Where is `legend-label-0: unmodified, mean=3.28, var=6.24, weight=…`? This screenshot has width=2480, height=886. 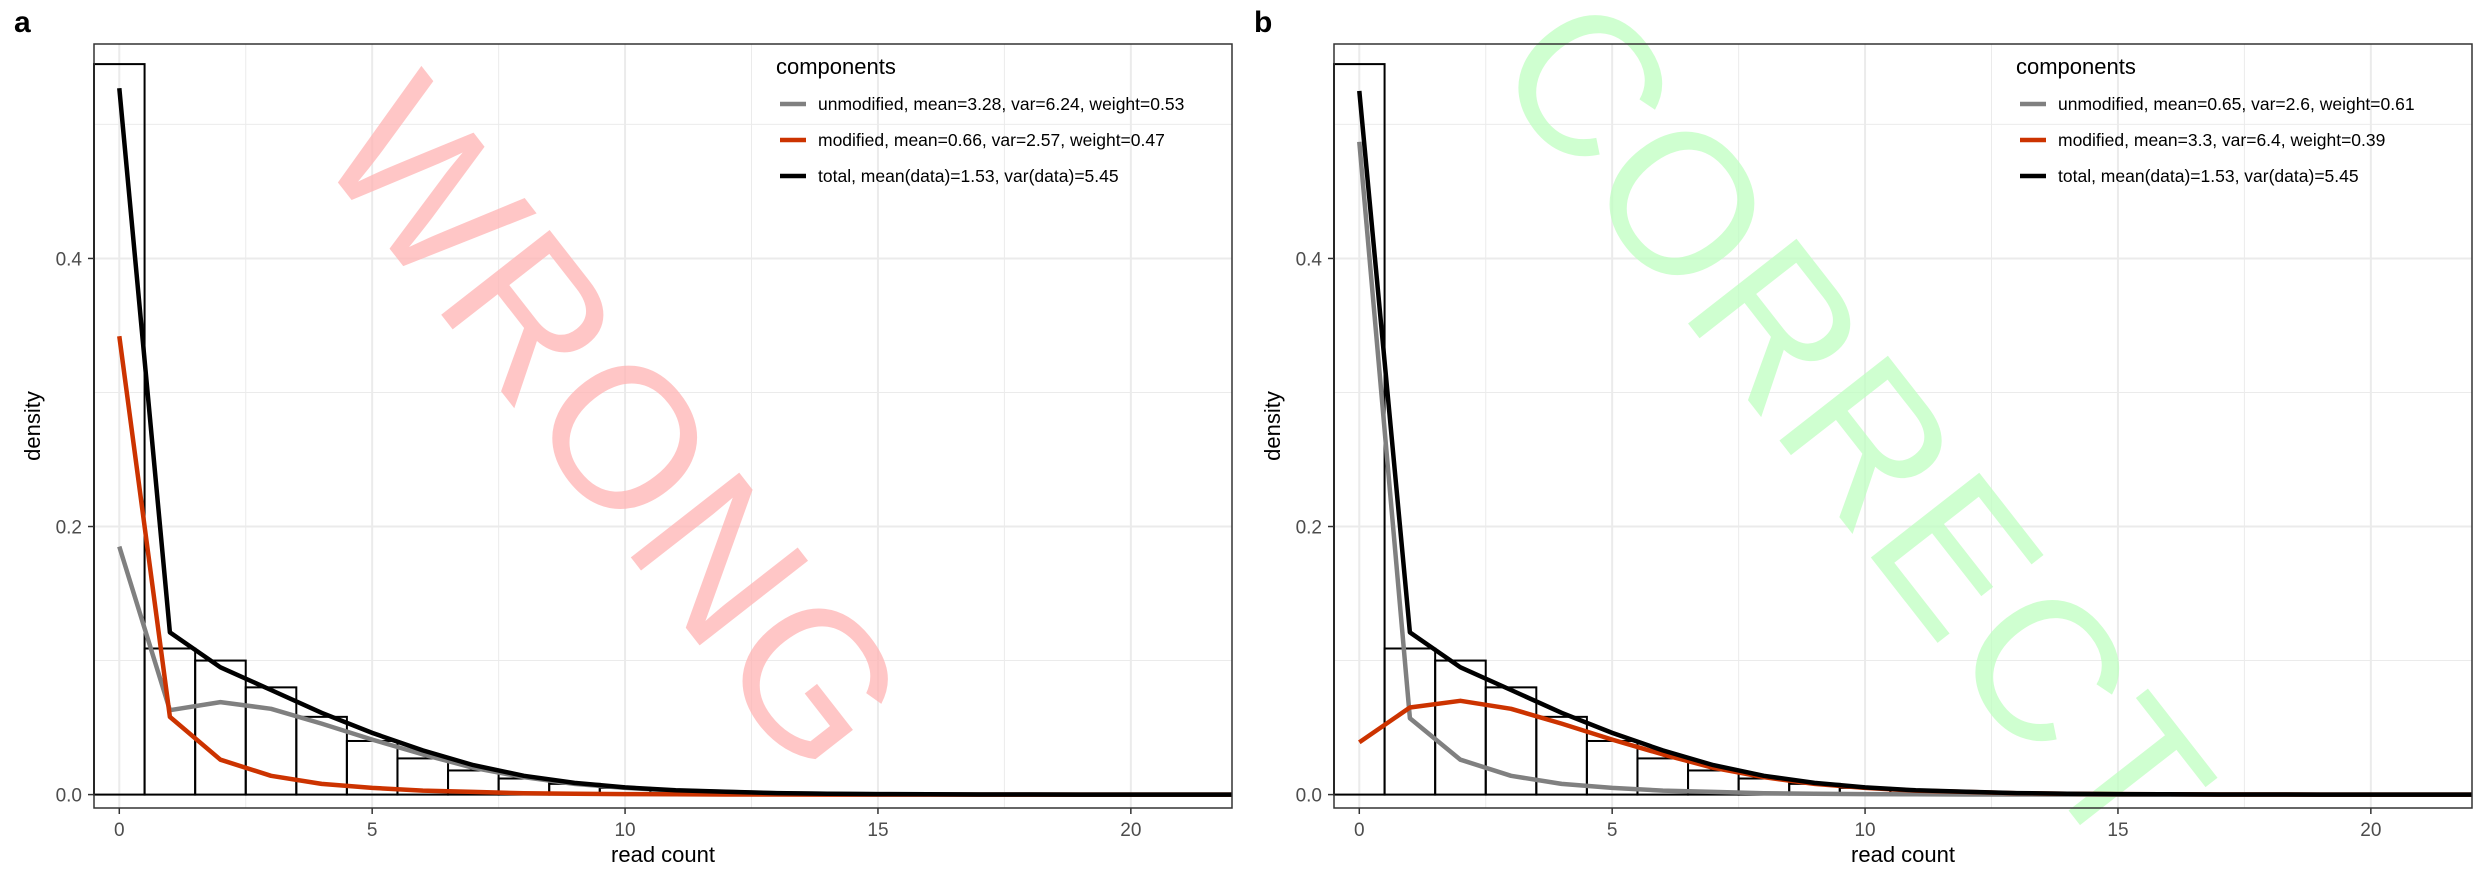
legend-label-0: unmodified, mean=3.28, var=6.24, weight=… is located at coordinates (1001, 104).